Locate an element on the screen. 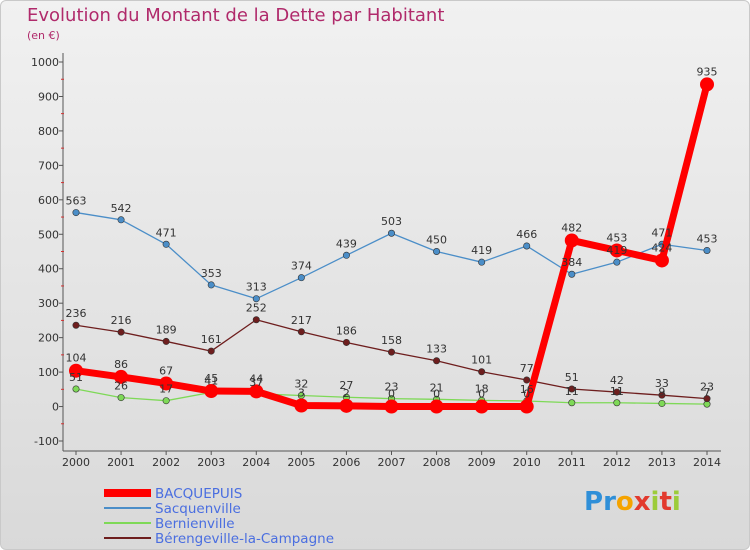 The width and height of the screenshot is (750, 550). data-label: 424 is located at coordinates (661, 247).